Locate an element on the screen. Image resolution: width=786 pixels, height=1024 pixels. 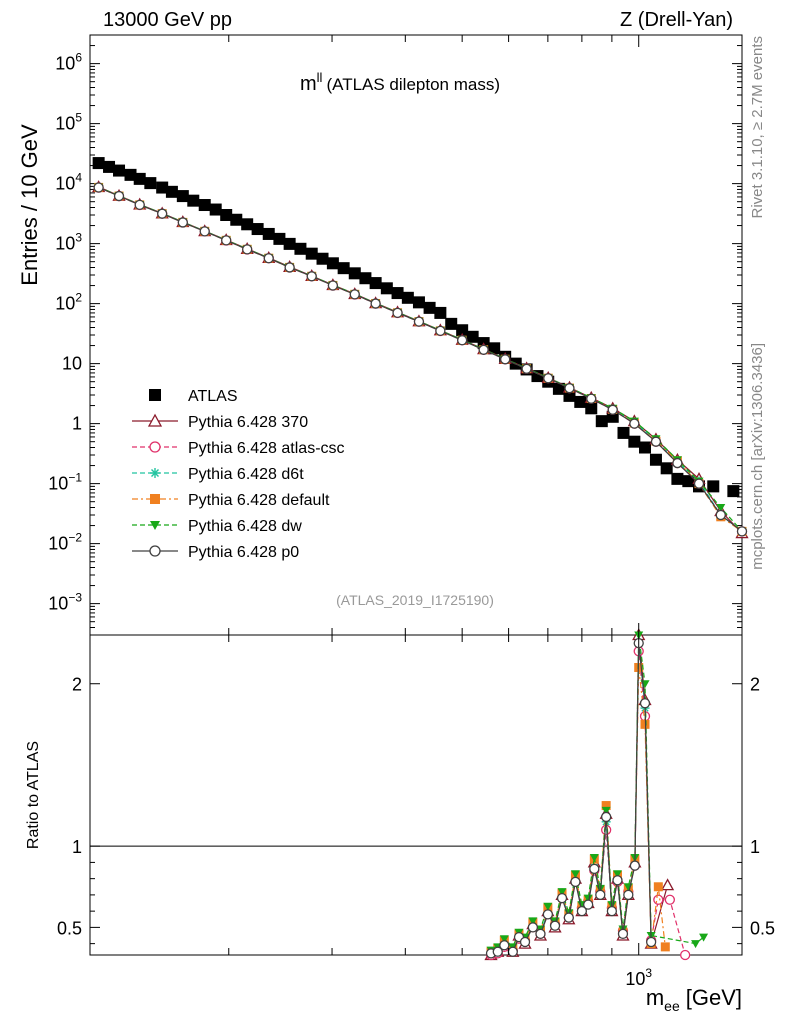
ratio-y-tick-label-right: 2 is located at coordinates (755, 685).